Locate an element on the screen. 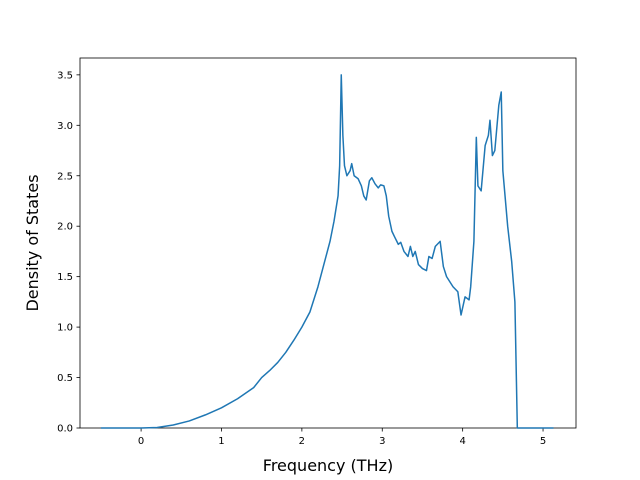 The image size is (640, 480). y-tick-label: 0.5 is located at coordinates (65, 378).